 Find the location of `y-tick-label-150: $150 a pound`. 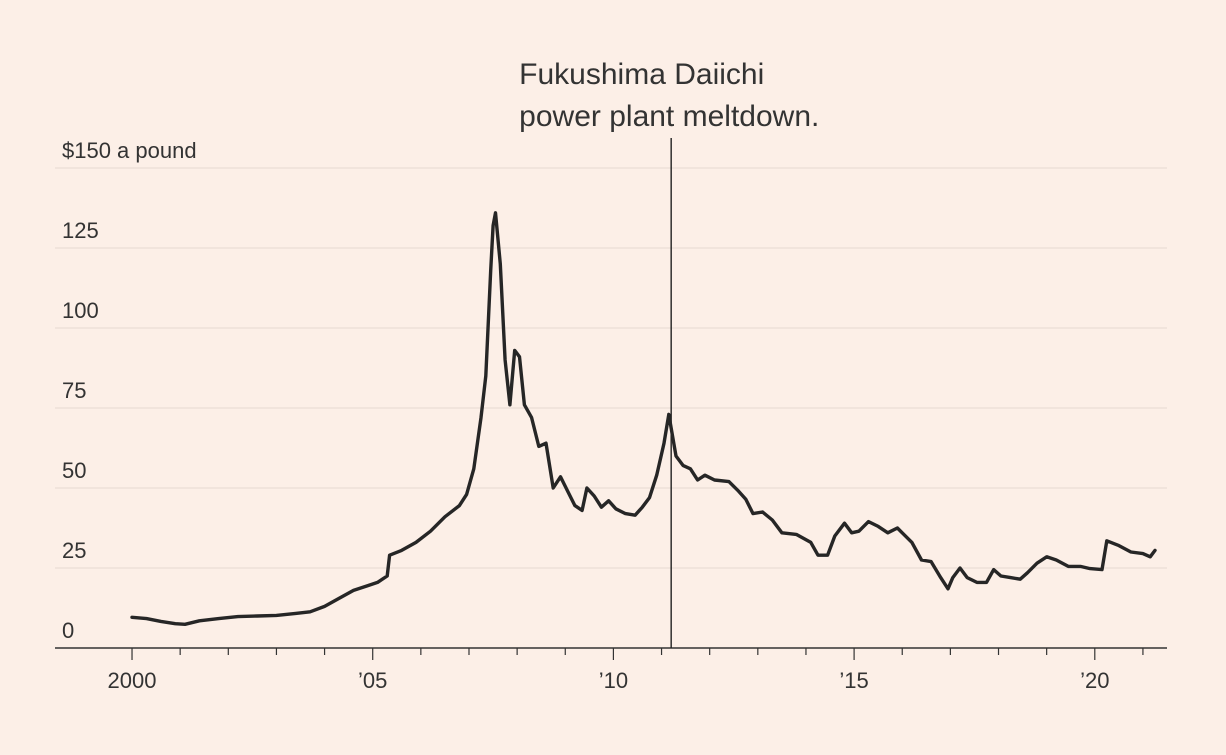

y-tick-label-150: $150 a pound is located at coordinates (129, 150).